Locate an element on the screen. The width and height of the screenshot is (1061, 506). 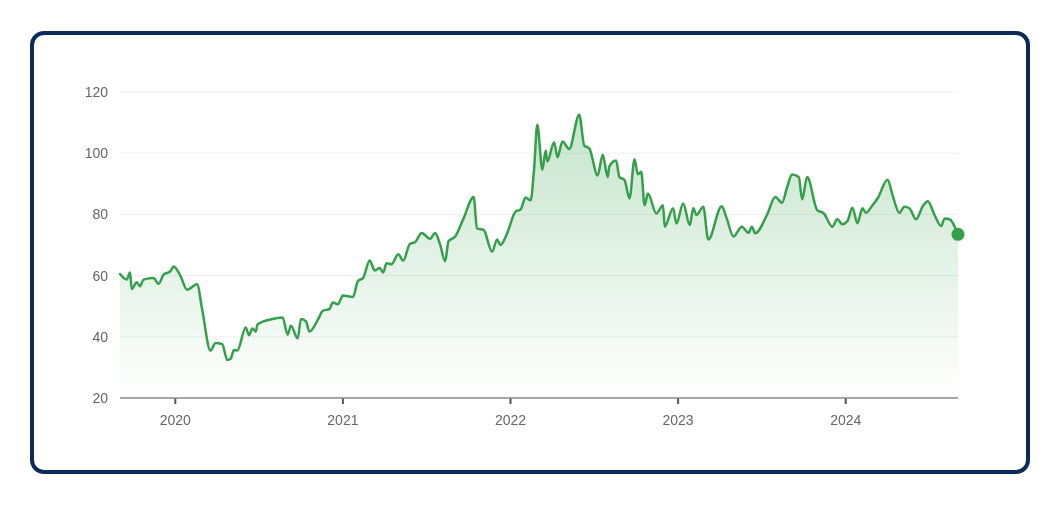
x-tick-label: 2023 is located at coordinates (678, 420).